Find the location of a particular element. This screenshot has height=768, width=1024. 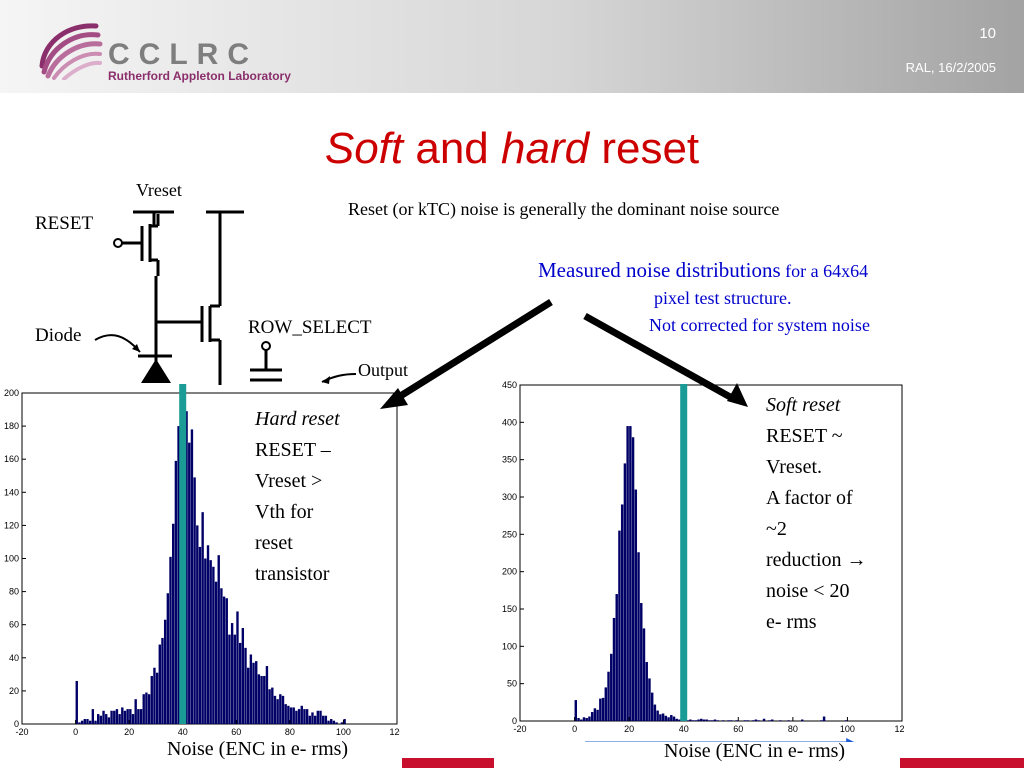

hard-x-tick-label: 120 is located at coordinates (394, 732).